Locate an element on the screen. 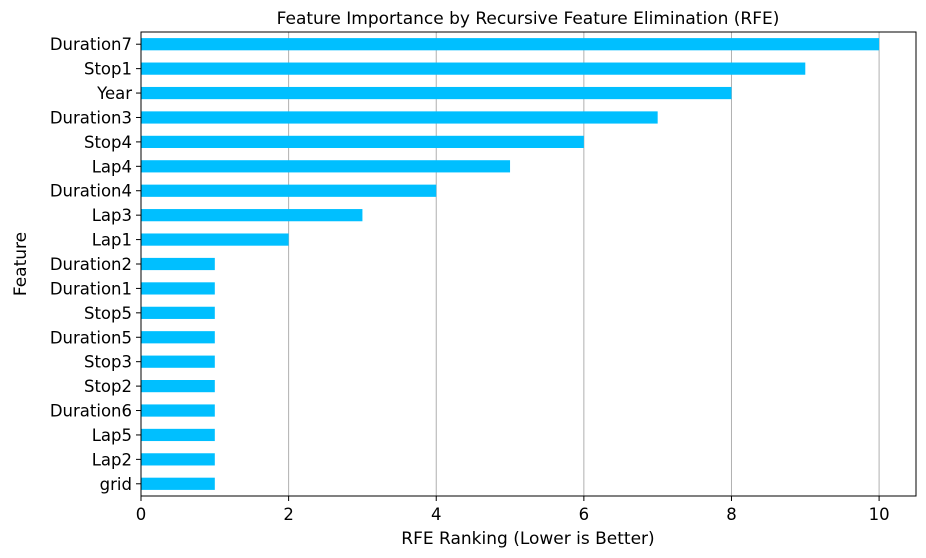 The width and height of the screenshot is (926, 558). bar-lap3 is located at coordinates (252, 215).